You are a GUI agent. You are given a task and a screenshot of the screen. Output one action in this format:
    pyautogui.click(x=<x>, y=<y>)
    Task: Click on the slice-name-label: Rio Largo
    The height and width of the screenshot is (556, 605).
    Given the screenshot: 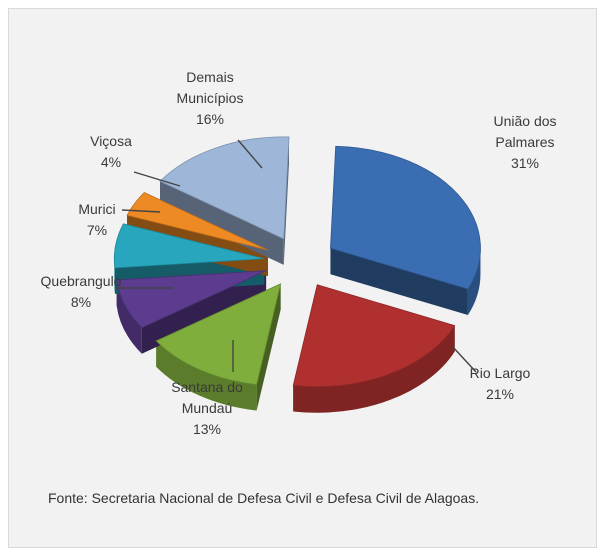 What is the action you would take?
    pyautogui.click(x=500, y=373)
    